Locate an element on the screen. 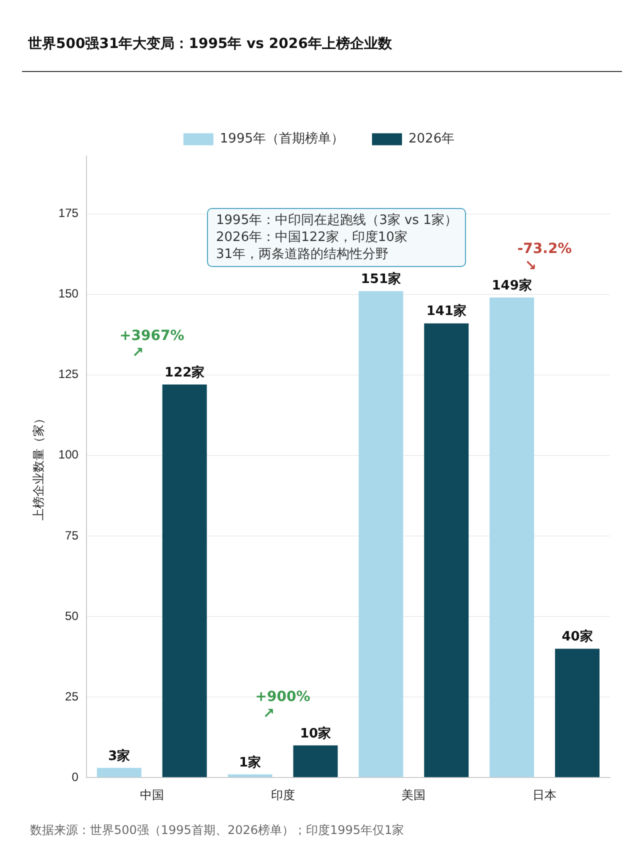 This screenshot has width=640, height=854. y-tick-label: 125 is located at coordinates (68, 374).